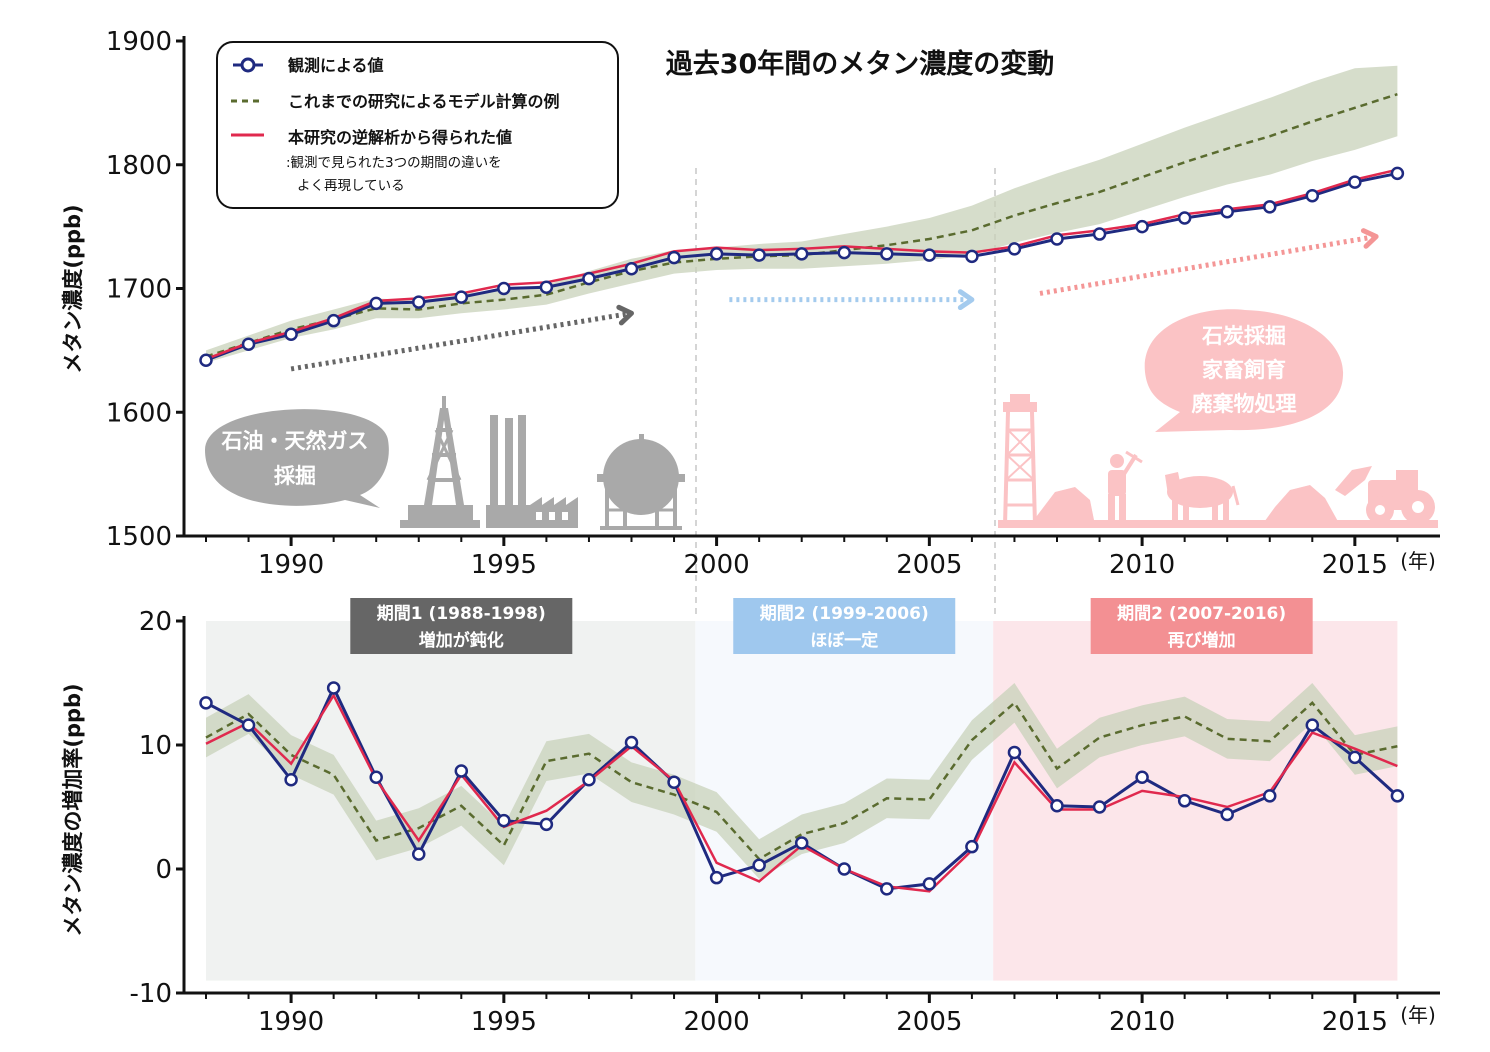 This screenshot has width=1490, height=1052. Describe the element at coordinates (291, 1022) in the screenshot. I see `bottom-x-tick-label: 1990` at that location.